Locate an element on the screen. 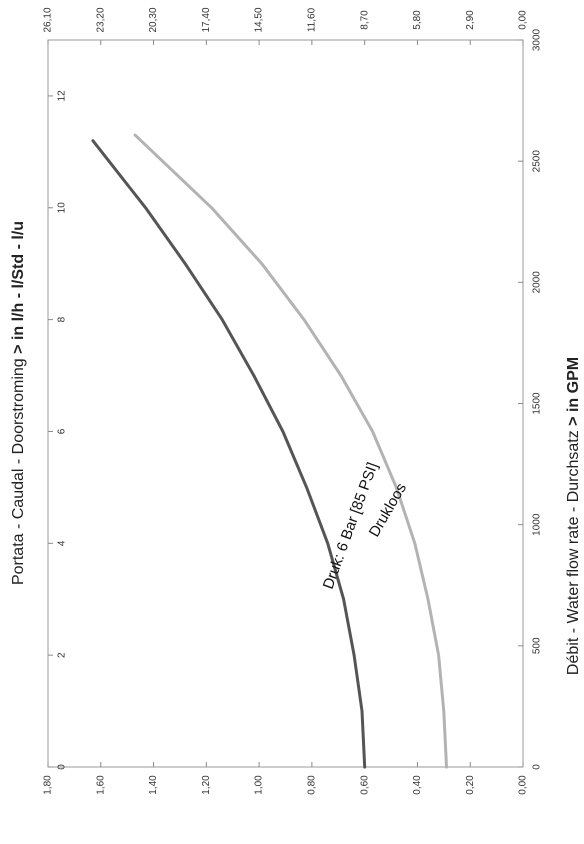 This screenshot has height=844, width=584. right-tick-label: 5,80 is located at coordinates (417, 20).